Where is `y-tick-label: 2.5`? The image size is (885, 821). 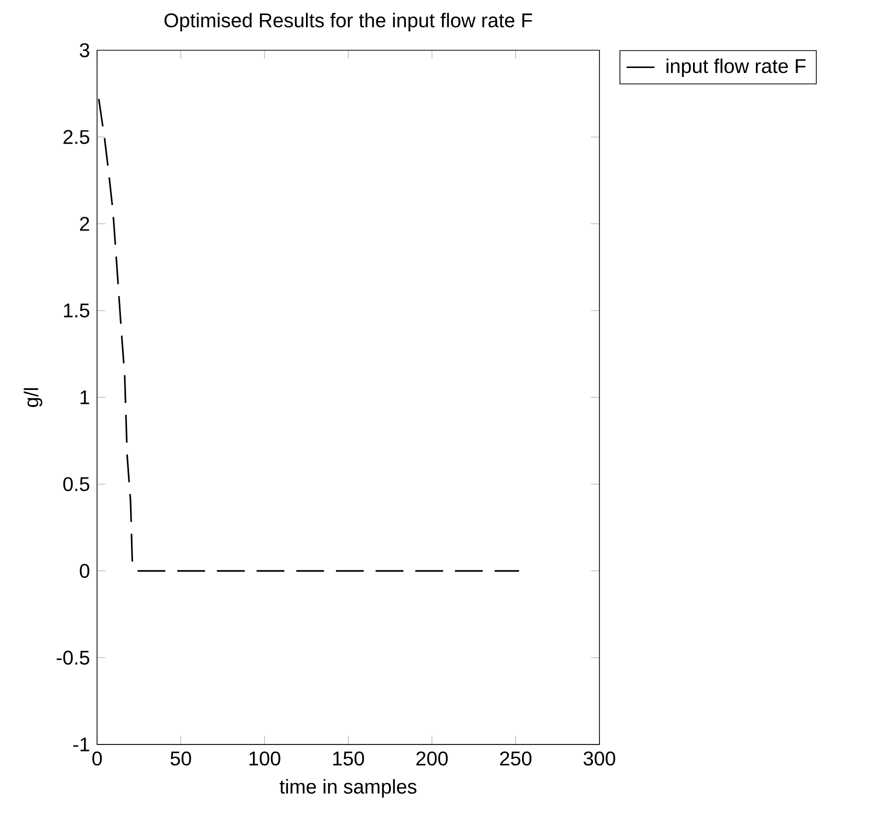 y-tick-label: 2.5 is located at coordinates (76, 137).